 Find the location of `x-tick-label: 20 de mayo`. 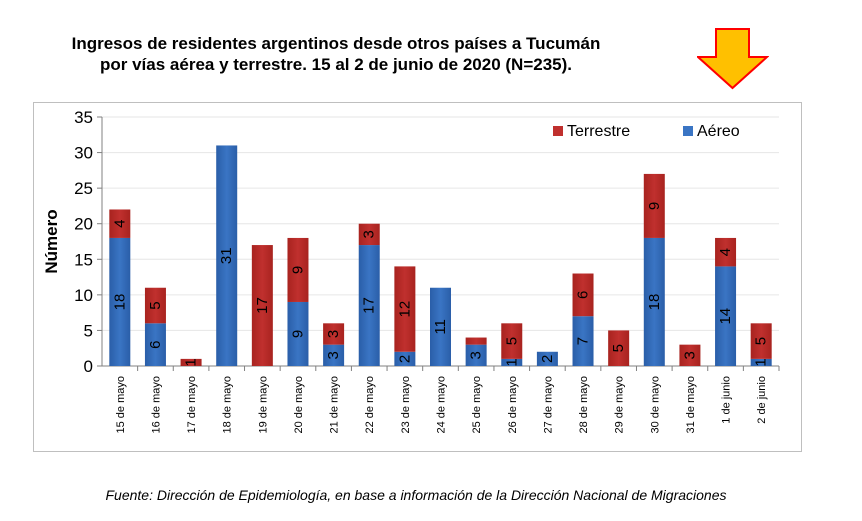

x-tick-label: 20 de mayo is located at coordinates (299, 404).